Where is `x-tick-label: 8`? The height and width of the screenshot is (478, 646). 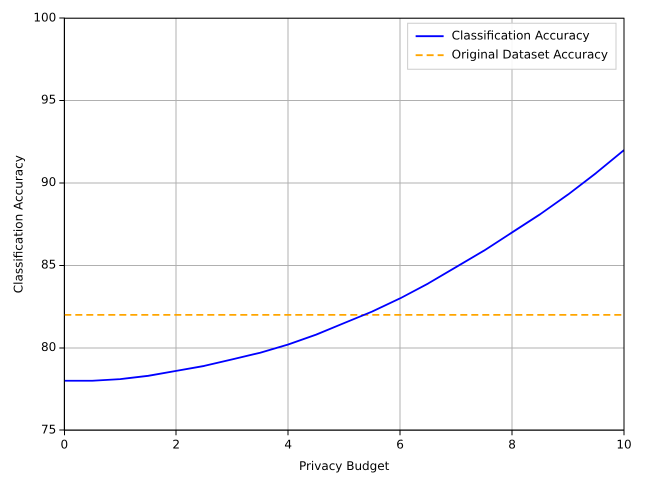 x-tick-label: 8 is located at coordinates (512, 445).